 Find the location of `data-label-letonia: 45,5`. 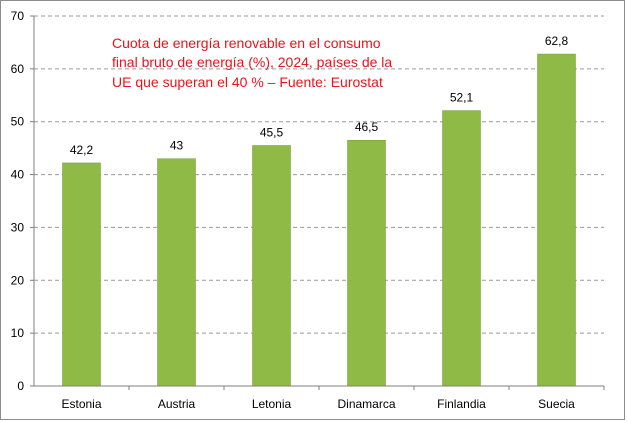

data-label-letonia: 45,5 is located at coordinates (272, 133).